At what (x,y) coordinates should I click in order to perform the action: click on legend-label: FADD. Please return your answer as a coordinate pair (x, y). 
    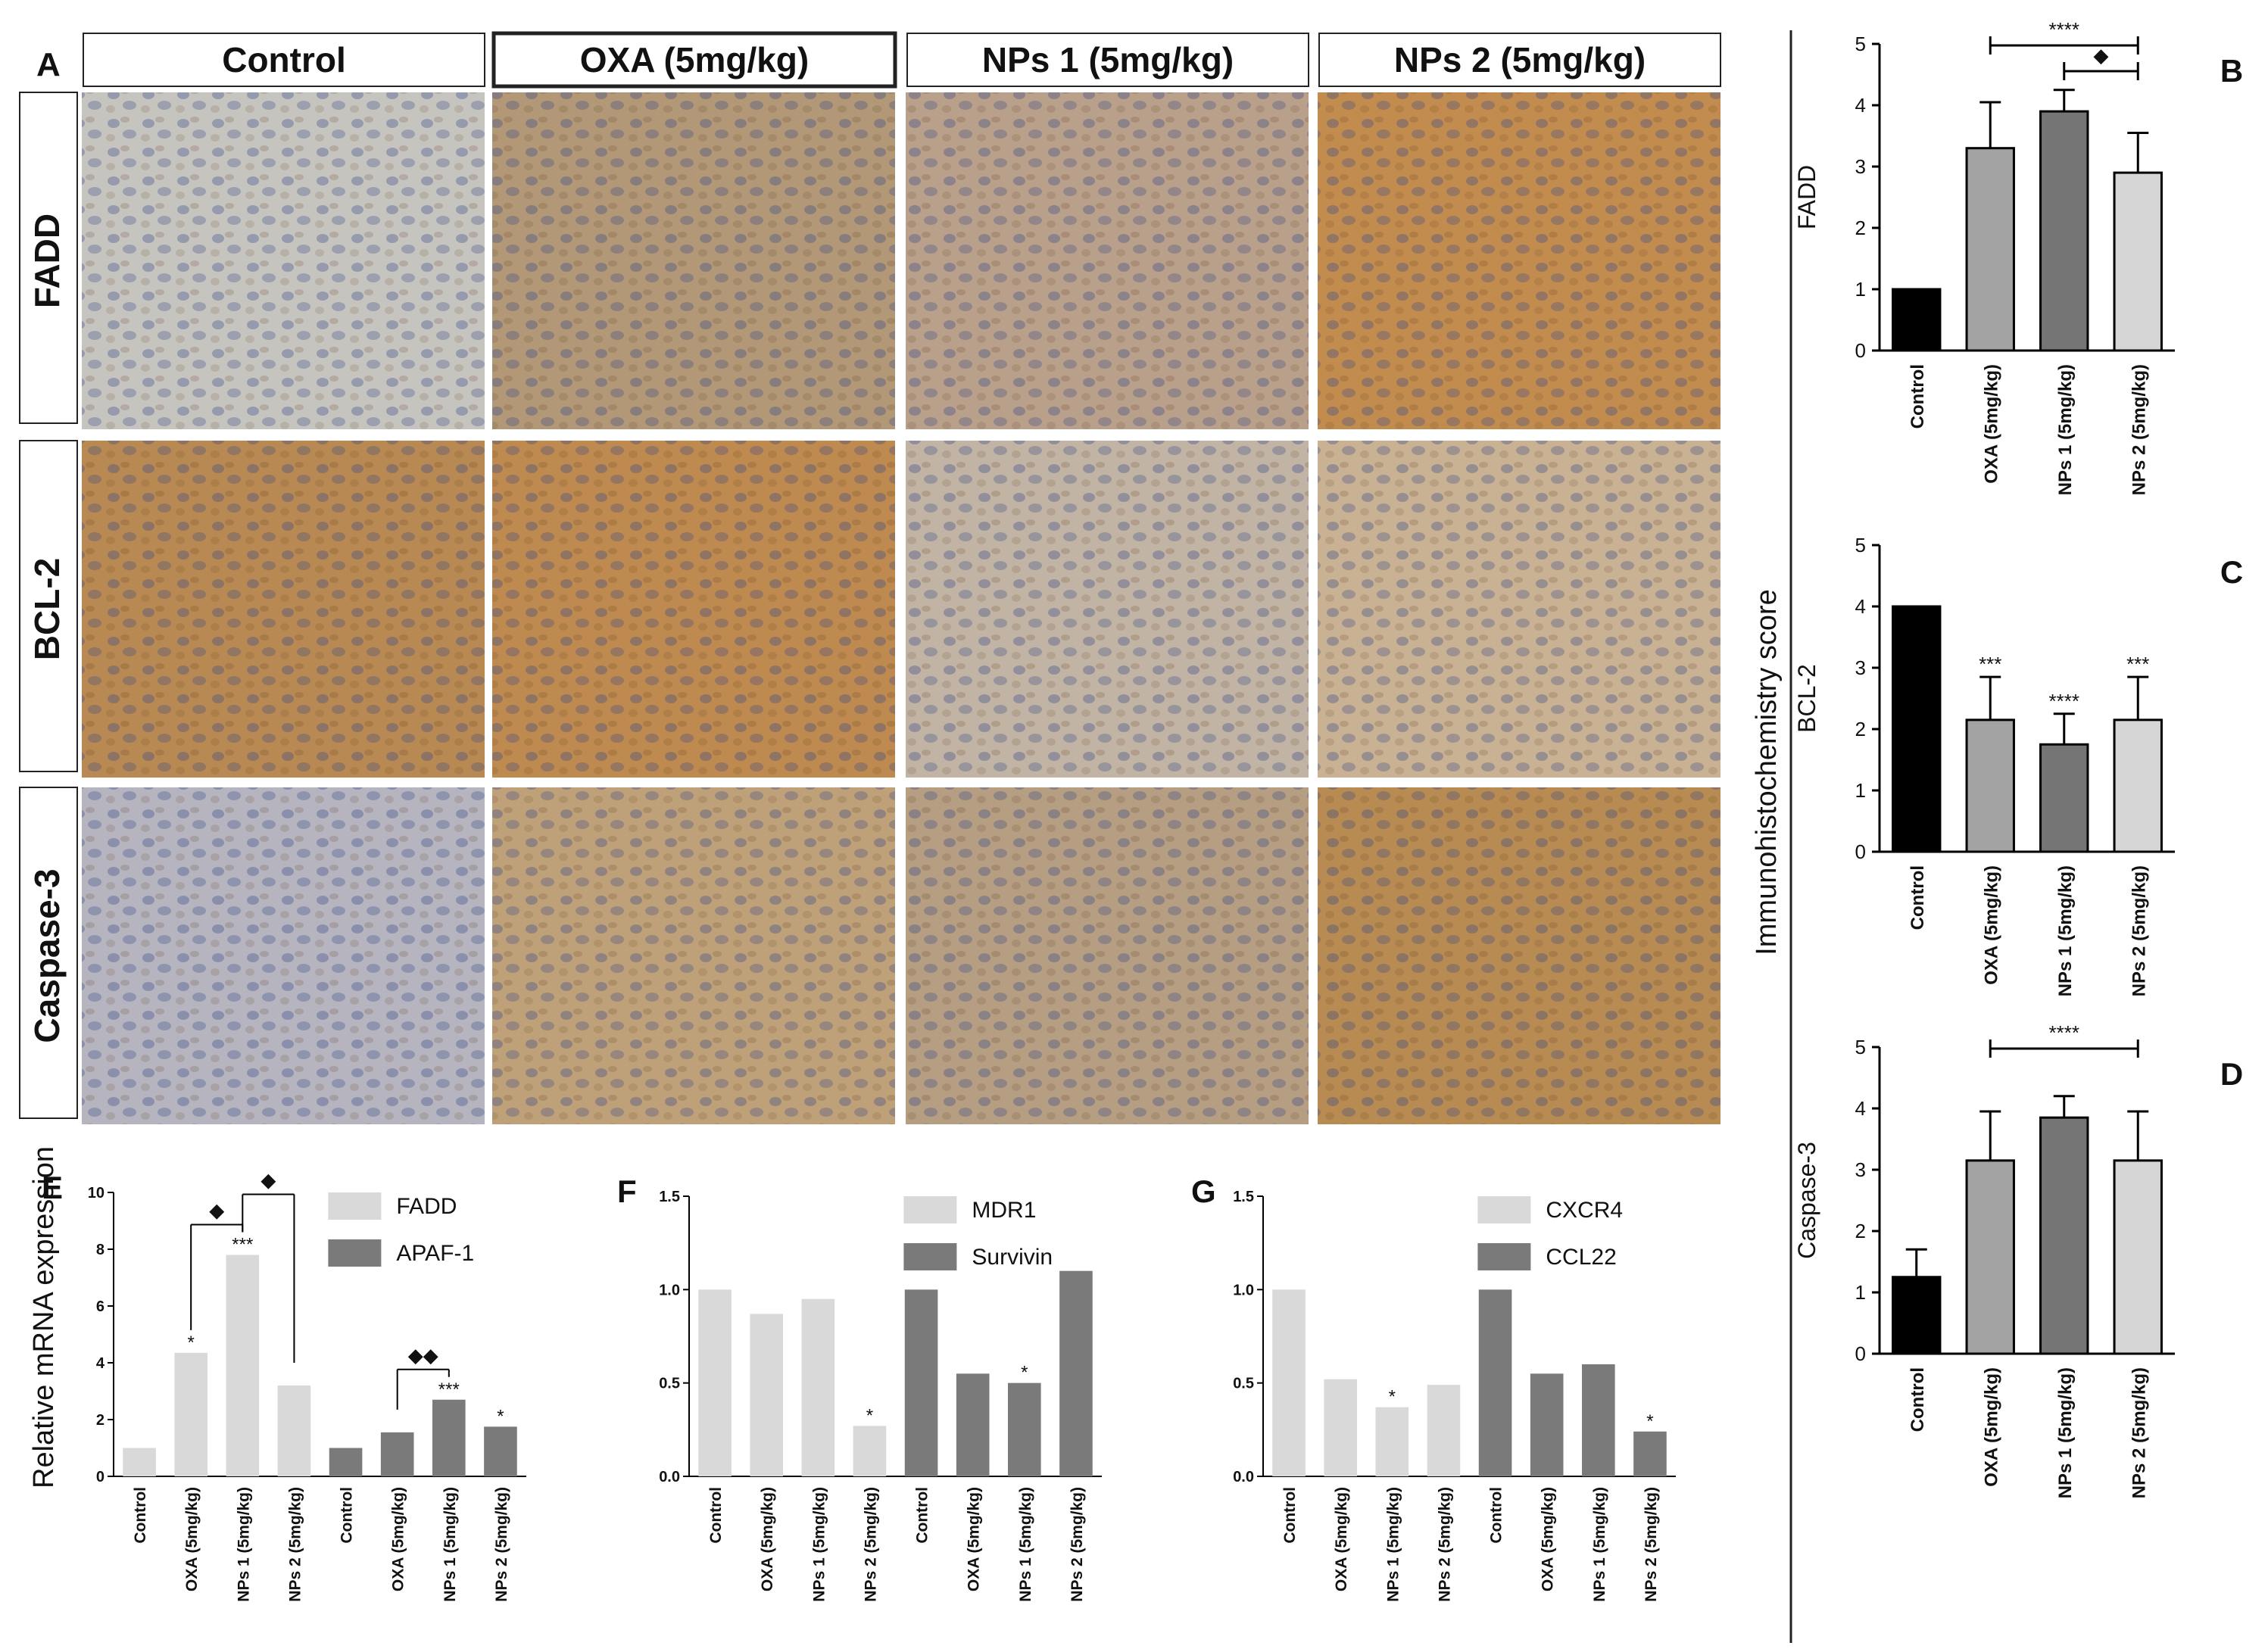
    Looking at the image, I should click on (426, 1206).